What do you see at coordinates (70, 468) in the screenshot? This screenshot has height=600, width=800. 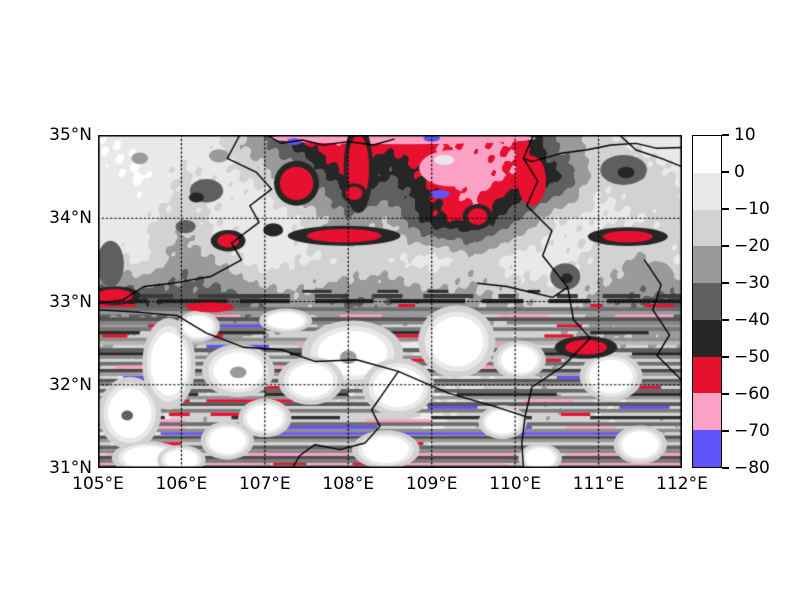 I see `y-tick-label: 31°N` at bounding box center [70, 468].